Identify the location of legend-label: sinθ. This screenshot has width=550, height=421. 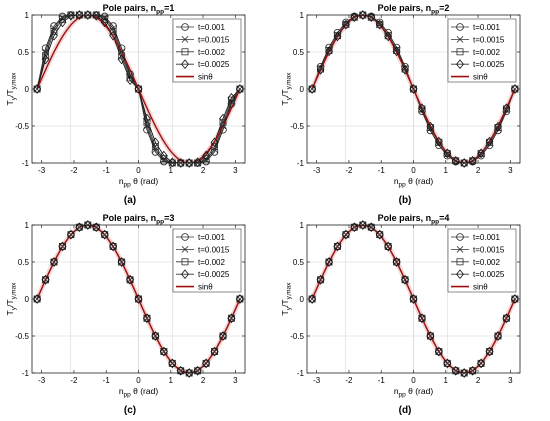
(205, 287).